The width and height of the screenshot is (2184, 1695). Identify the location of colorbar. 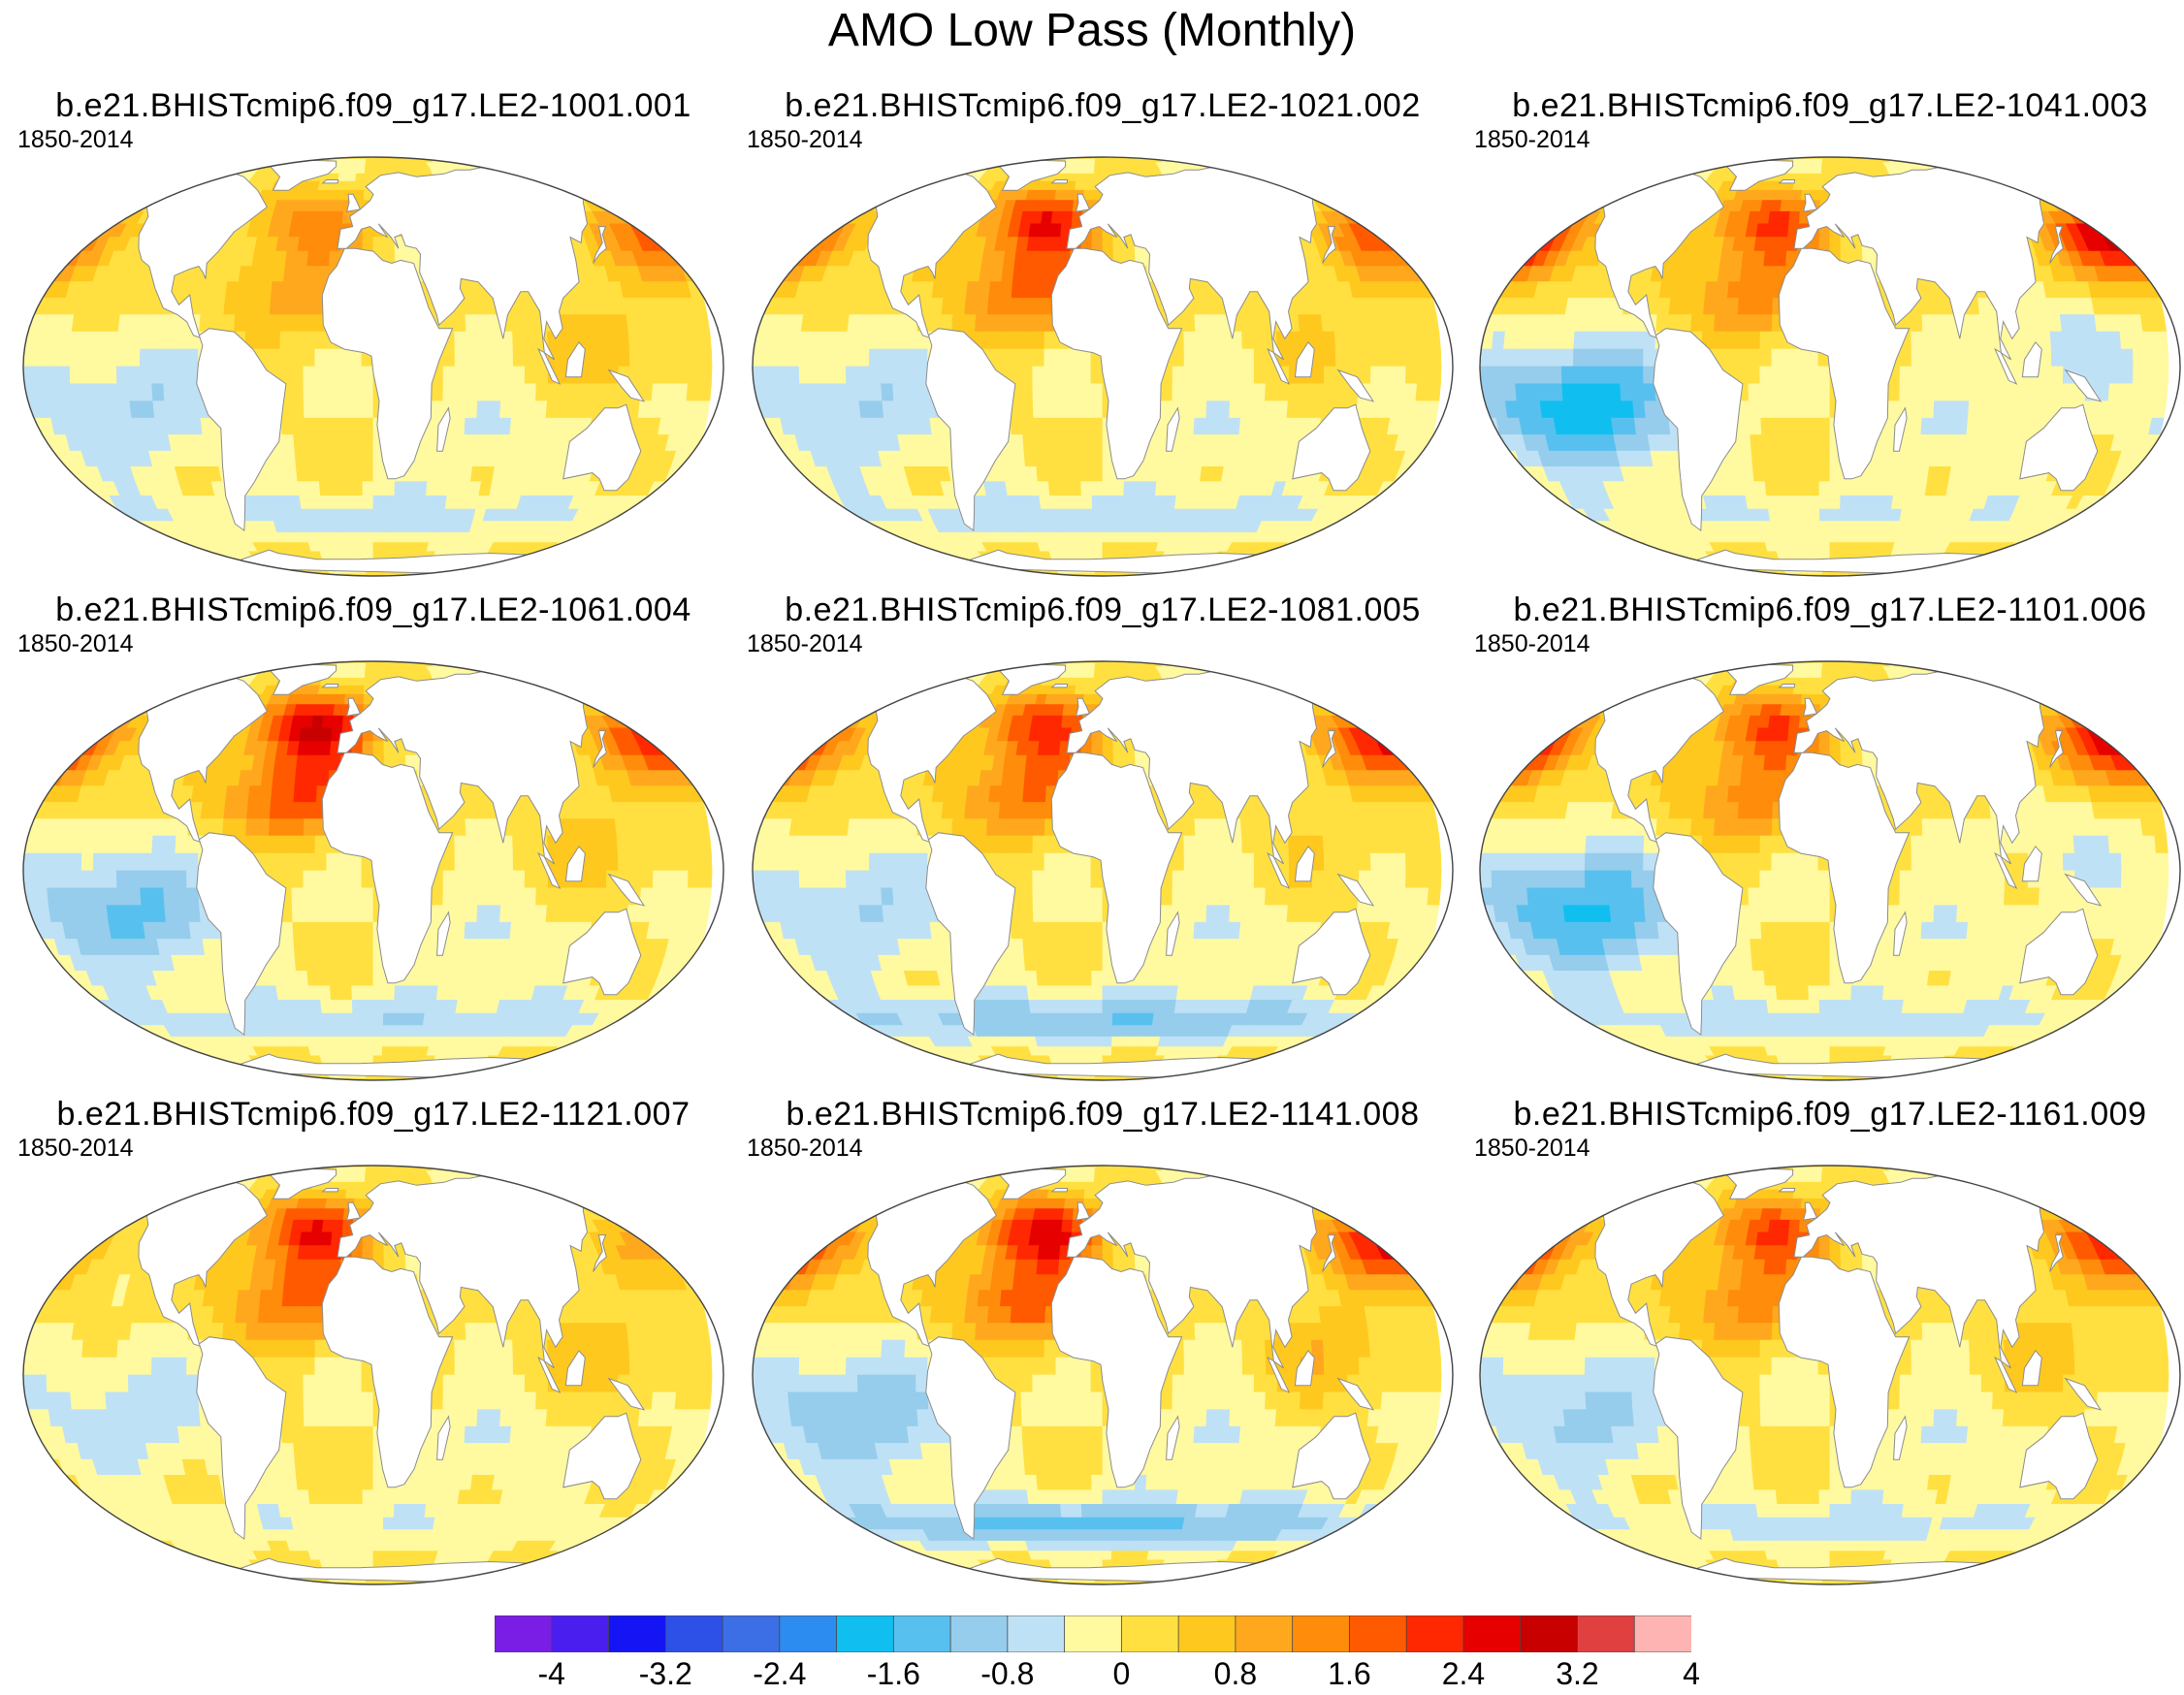
(1093, 1633).